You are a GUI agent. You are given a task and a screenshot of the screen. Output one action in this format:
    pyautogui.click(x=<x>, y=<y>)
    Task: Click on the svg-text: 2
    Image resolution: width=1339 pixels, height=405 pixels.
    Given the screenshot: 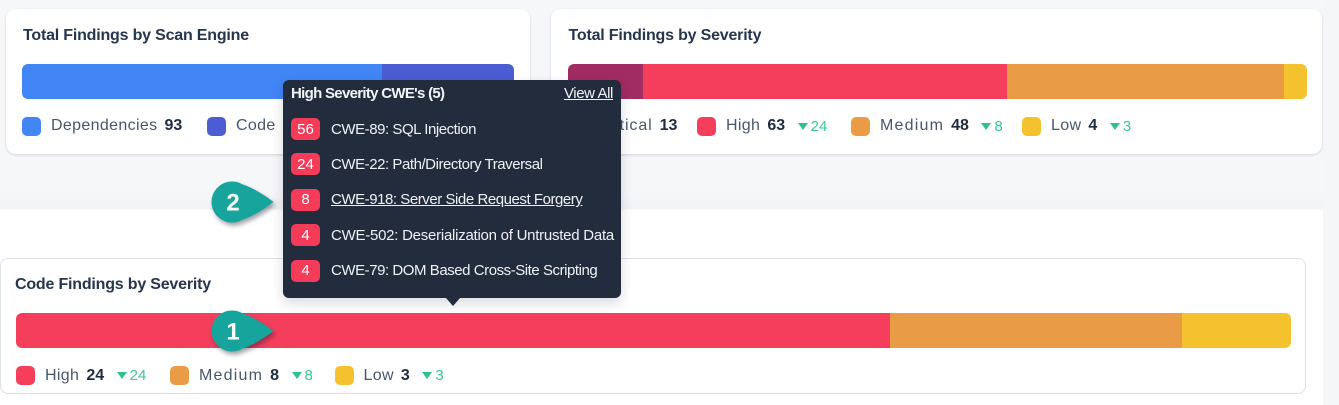 What is the action you would take?
    pyautogui.click(x=232, y=202)
    